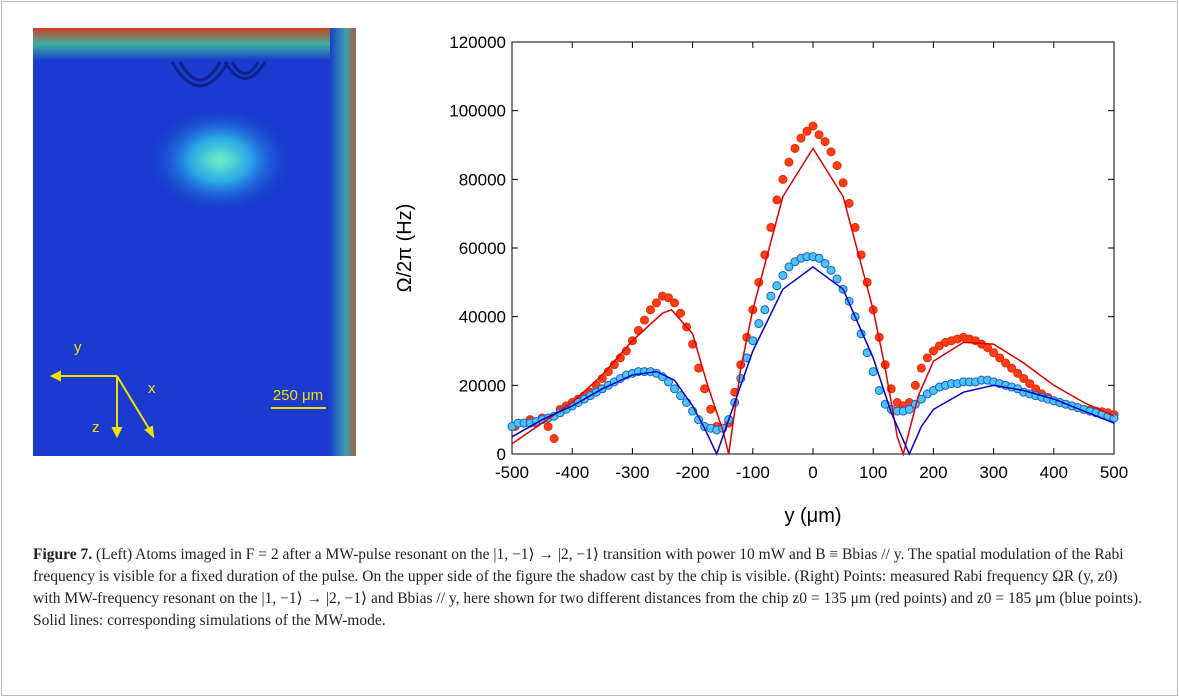  Describe the element at coordinates (572, 472) in the screenshot. I see `x-tick-label: -400` at that location.